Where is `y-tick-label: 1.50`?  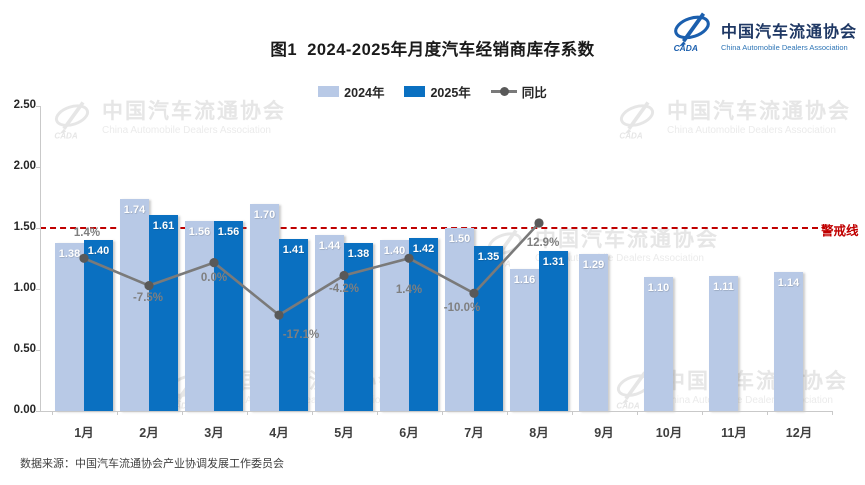 y-tick-label: 1.50 is located at coordinates (24, 227).